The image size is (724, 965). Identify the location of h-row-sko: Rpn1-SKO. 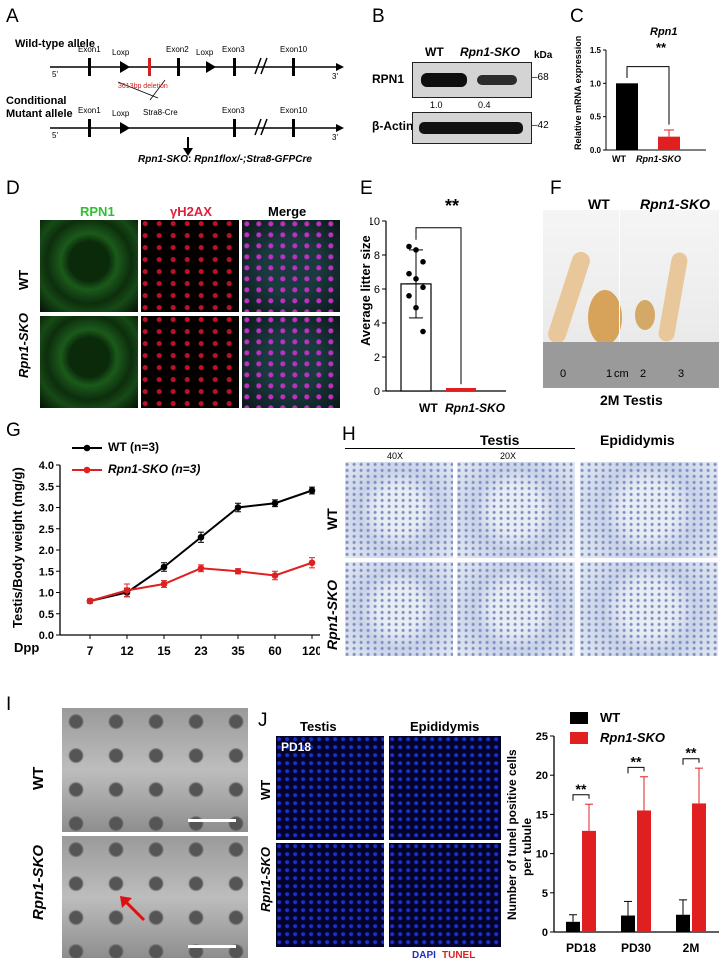
(332, 615).